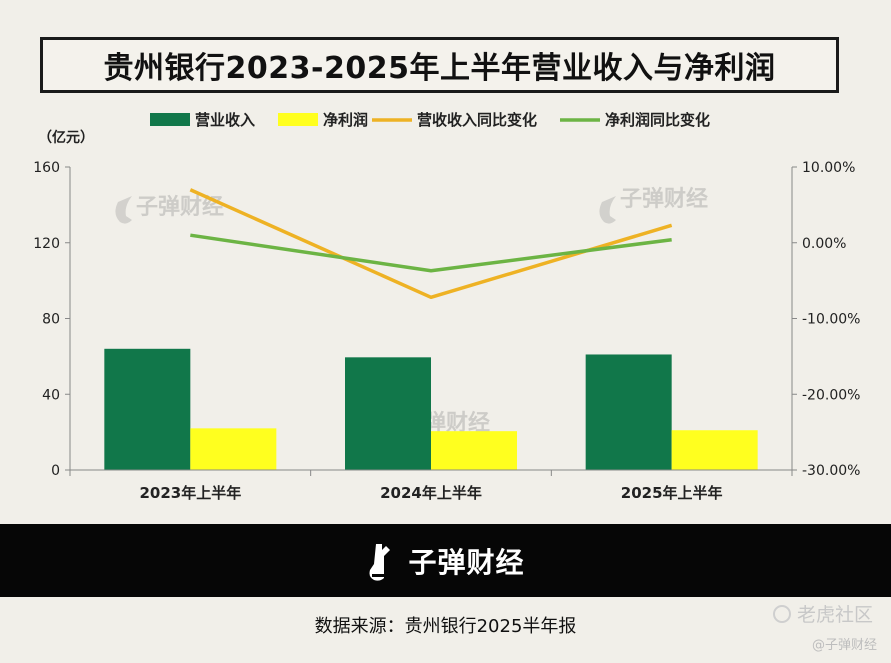  I want to click on source-note: 数据来源：贵州银行2025半年报, so click(445, 626).